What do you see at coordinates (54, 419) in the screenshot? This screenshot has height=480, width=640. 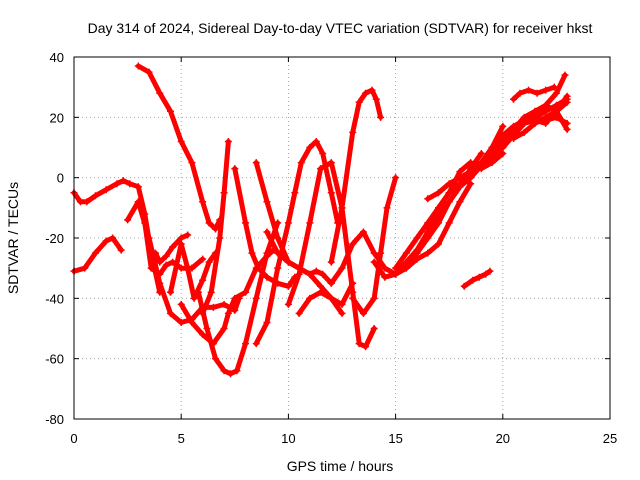 I see `y-tick-label: -80` at bounding box center [54, 419].